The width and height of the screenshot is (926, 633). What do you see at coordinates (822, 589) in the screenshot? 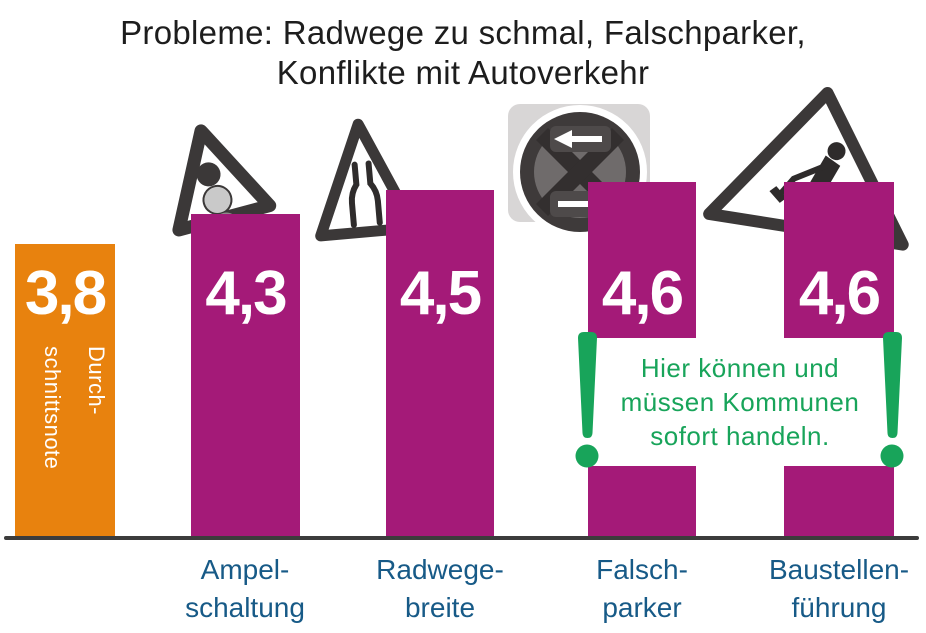
I see `category-label-baustellenfuehrung: Baustellen- führung` at bounding box center [822, 589].